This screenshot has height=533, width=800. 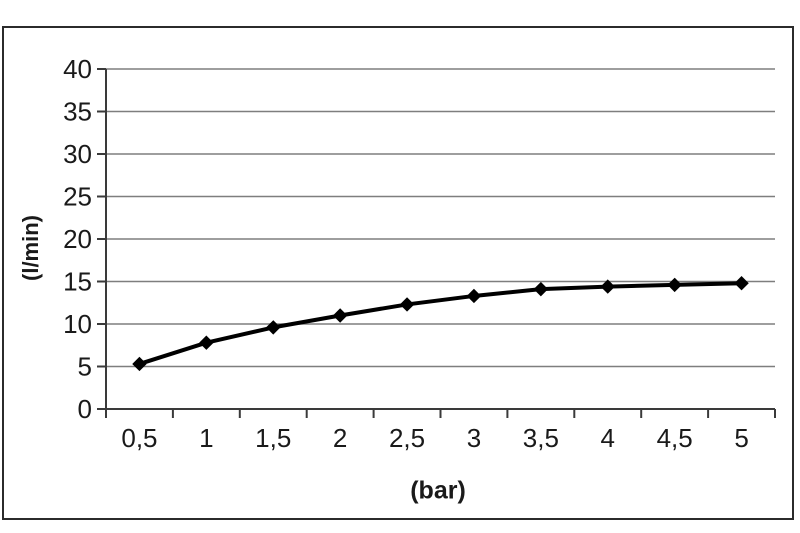 I want to click on series-line, so click(x=440, y=323).